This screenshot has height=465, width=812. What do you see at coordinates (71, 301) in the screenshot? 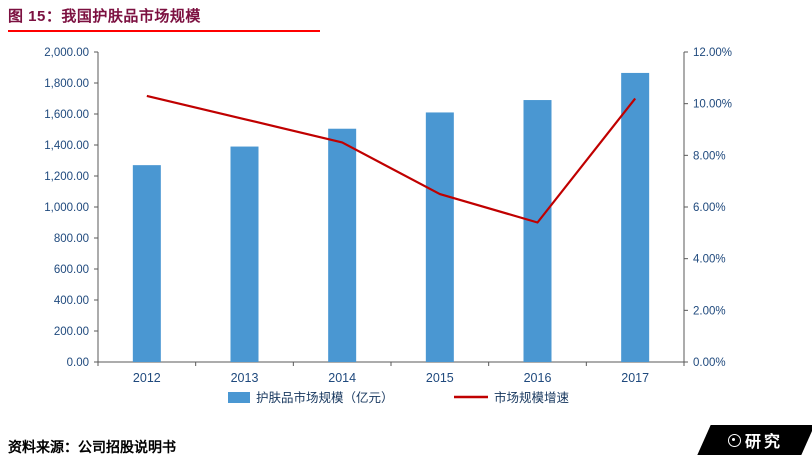
I see `svg-text: 400.00` at bounding box center [71, 301].